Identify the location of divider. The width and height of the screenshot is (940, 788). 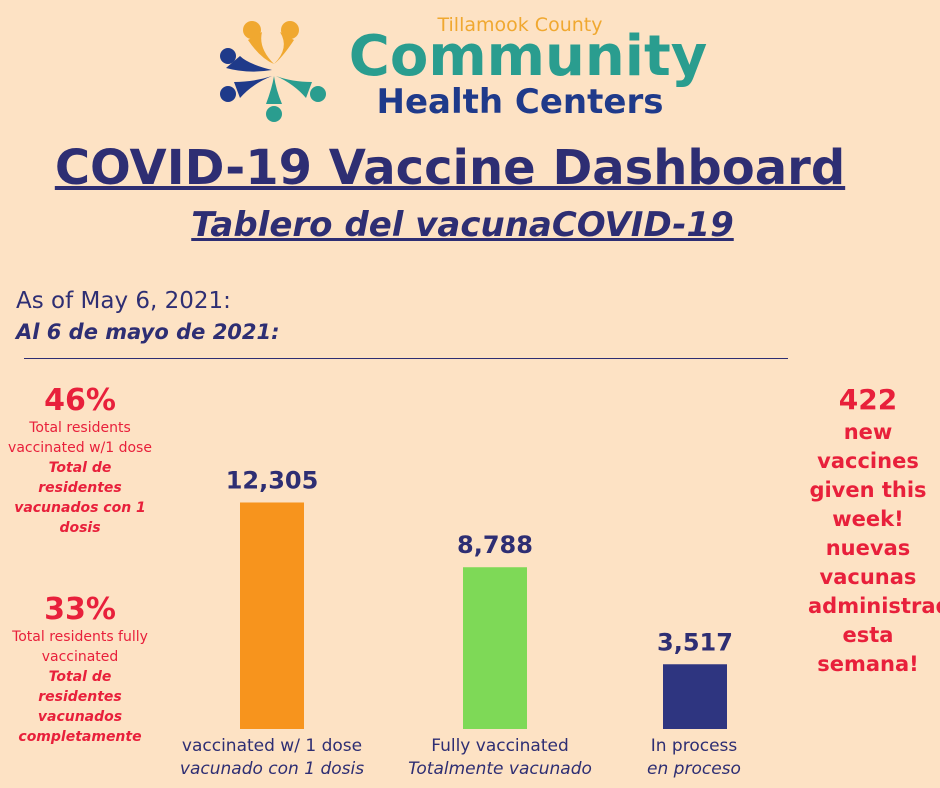
(406, 358).